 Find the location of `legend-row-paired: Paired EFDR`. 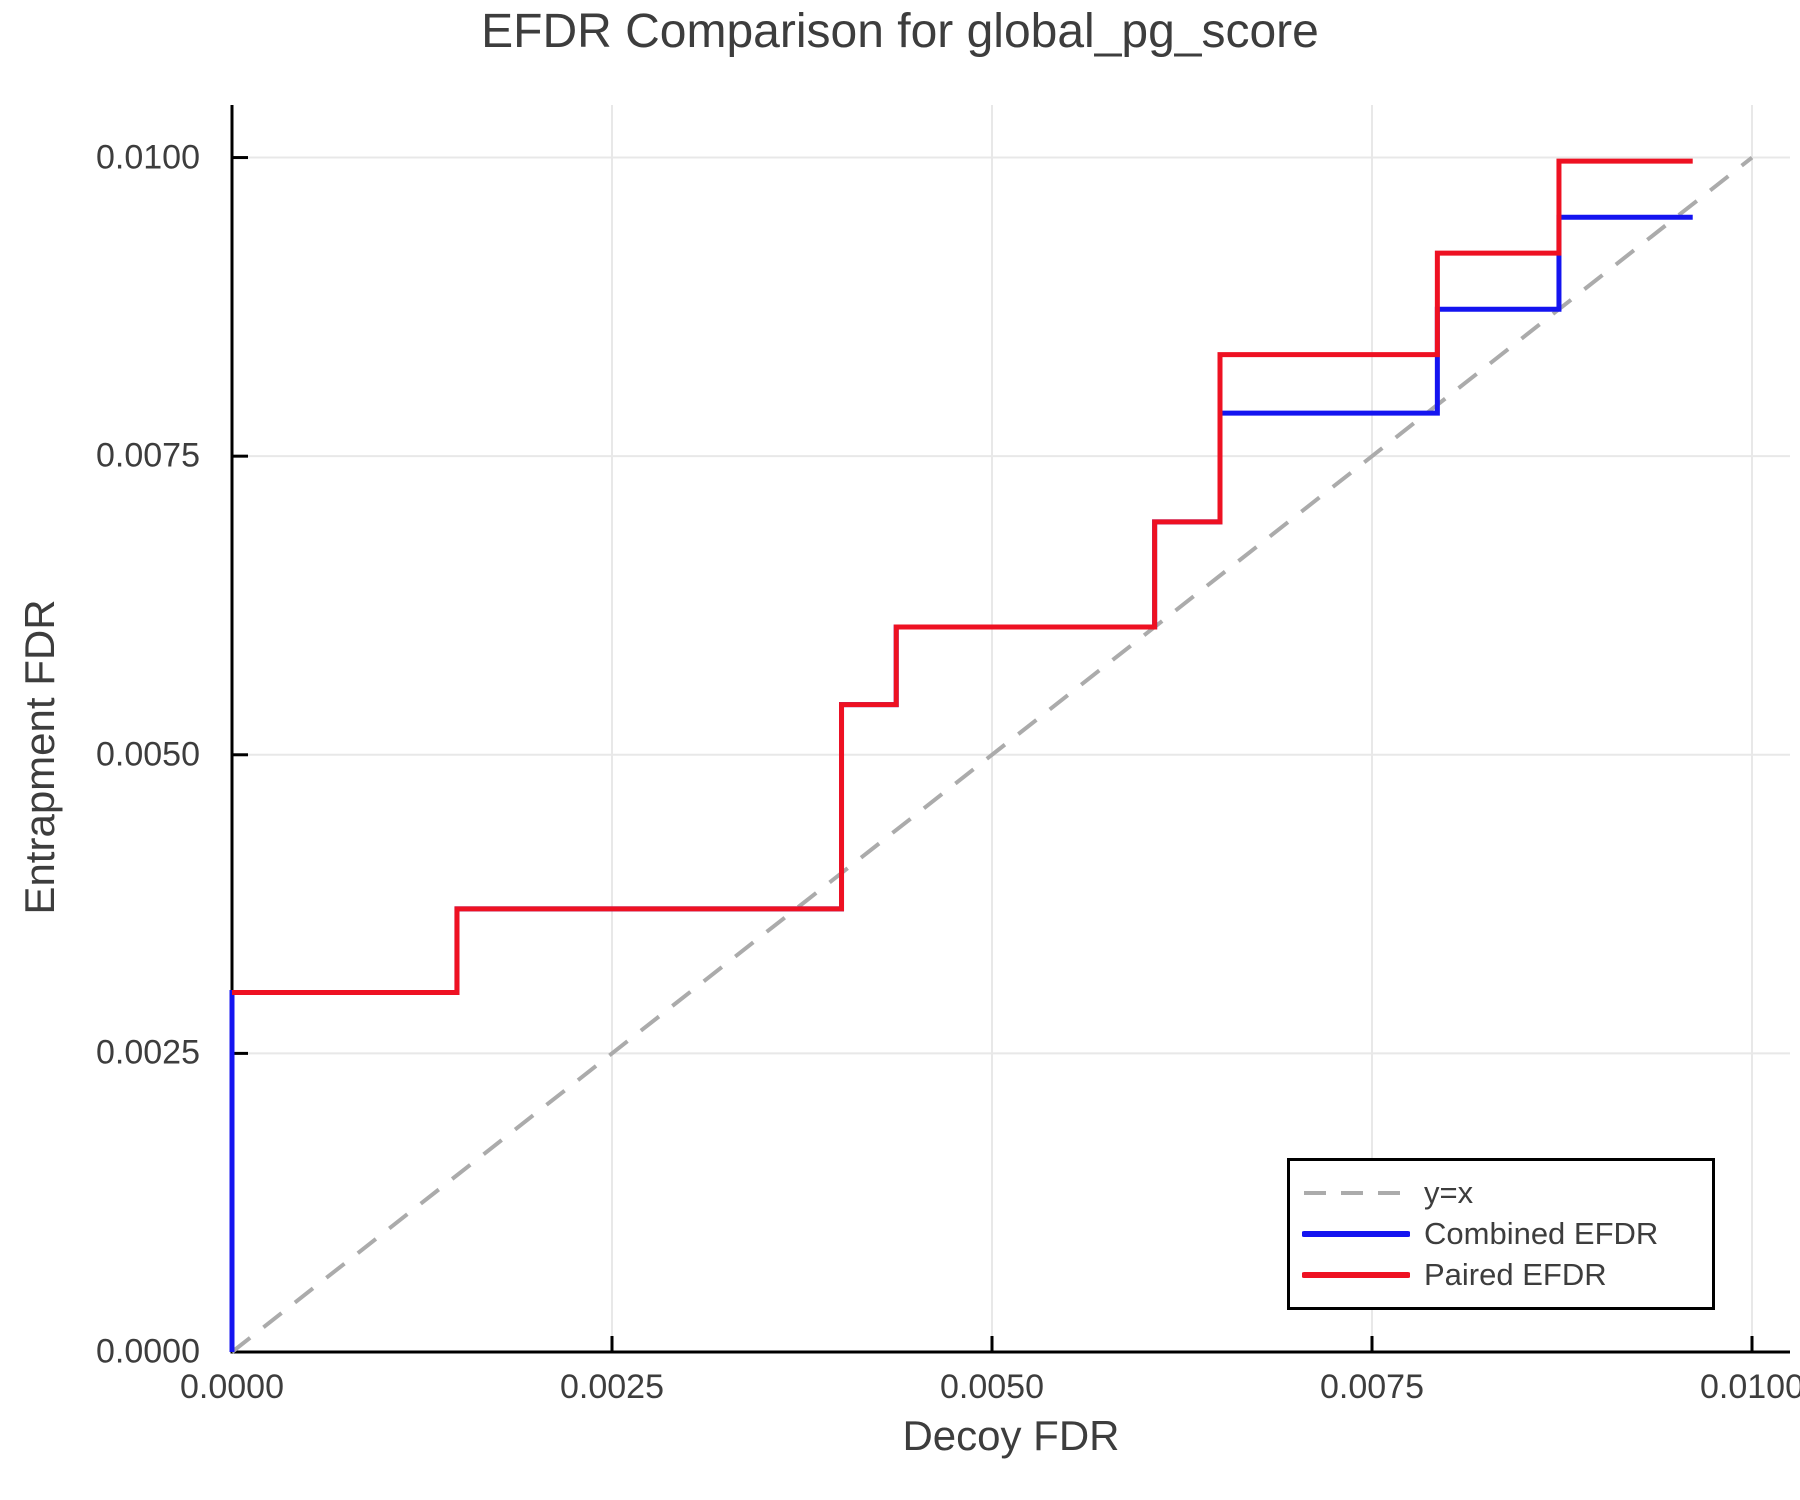

legend-row-paired: Paired EFDR is located at coordinates (1507, 1275).